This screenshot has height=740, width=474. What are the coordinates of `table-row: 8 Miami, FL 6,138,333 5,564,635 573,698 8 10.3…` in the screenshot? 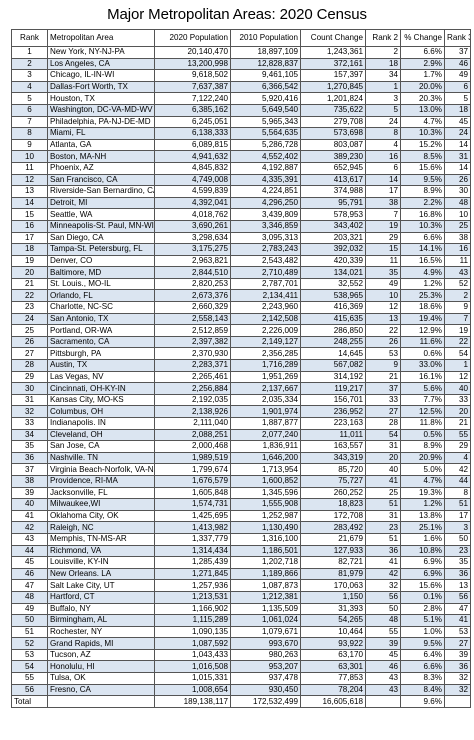 It's located at (241, 133).